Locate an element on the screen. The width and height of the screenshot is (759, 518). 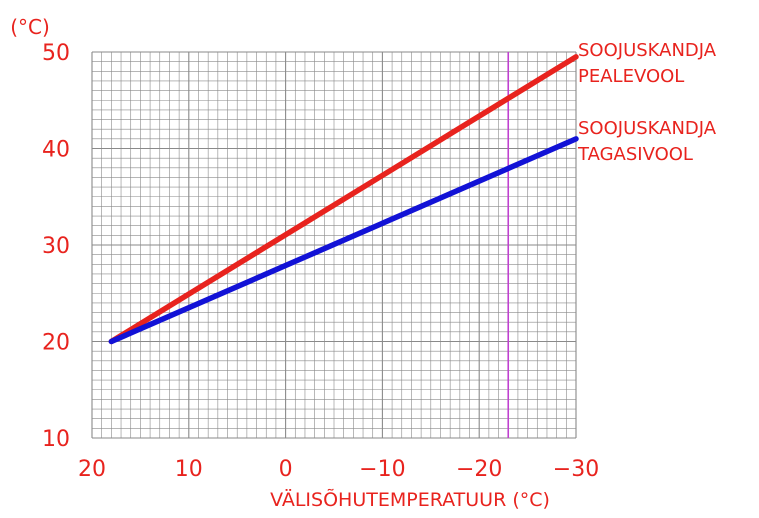
y-axis-label: (°C) is located at coordinates (30, 27).